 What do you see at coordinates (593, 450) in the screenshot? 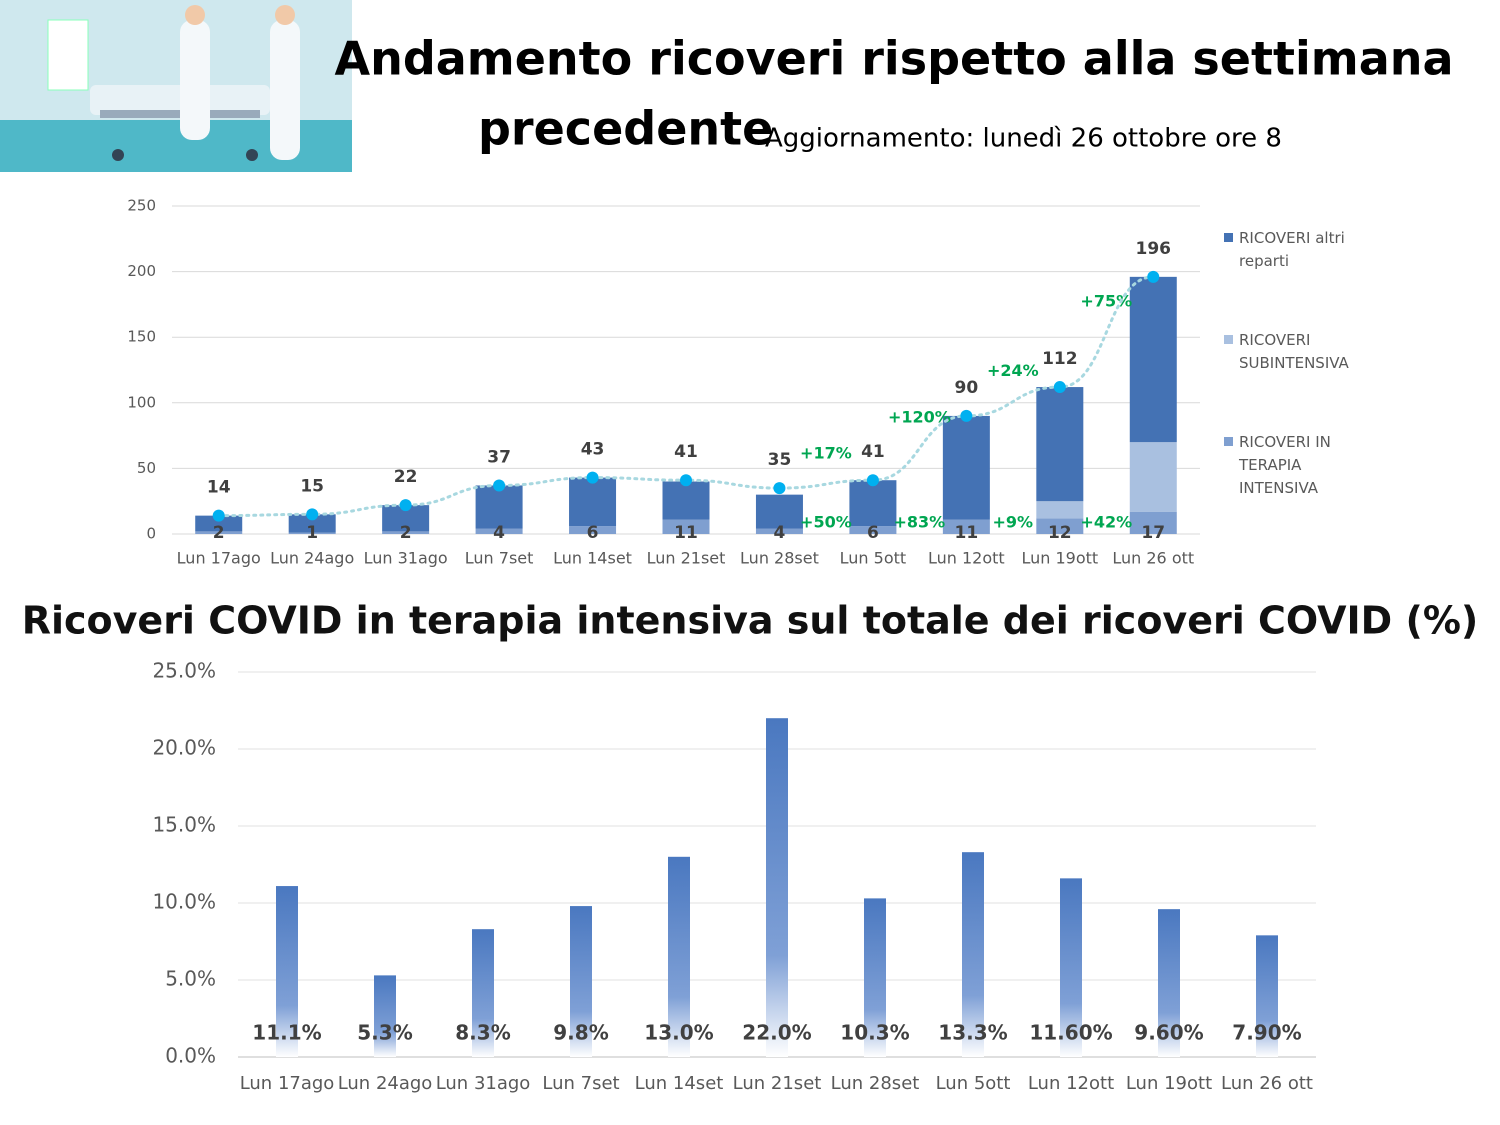
I see `total-label: 43` at bounding box center [593, 450].